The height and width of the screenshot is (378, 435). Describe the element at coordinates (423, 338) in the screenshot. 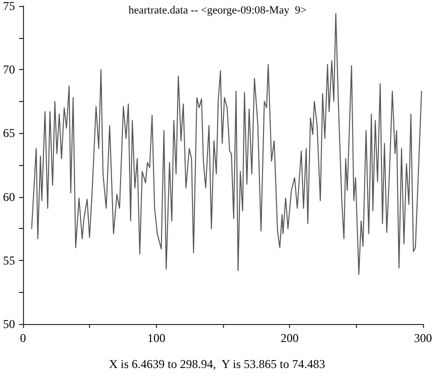

I see `x-tick-label: 300` at that location.